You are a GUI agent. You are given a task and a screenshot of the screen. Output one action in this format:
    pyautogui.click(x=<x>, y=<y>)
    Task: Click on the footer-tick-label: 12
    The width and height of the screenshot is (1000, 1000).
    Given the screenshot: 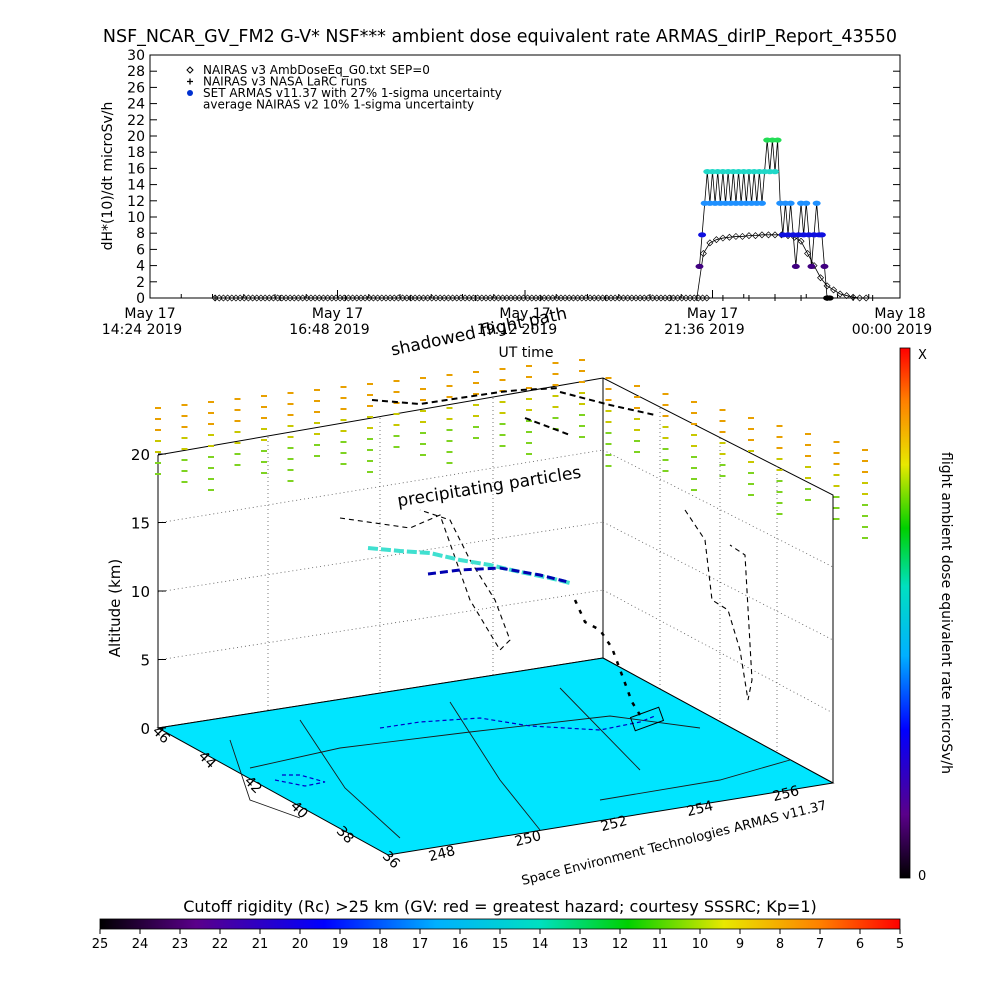 What is the action you would take?
    pyautogui.click(x=620, y=944)
    